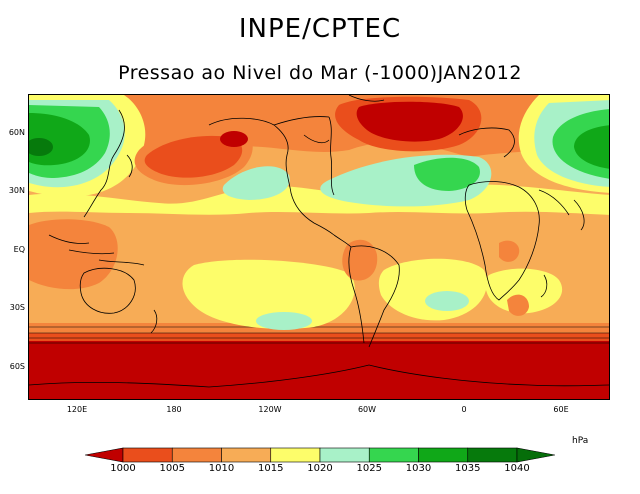 This screenshot has height=494, width=640. Describe the element at coordinates (319, 370) in the screenshot. I see `band-below-1000-south` at that location.